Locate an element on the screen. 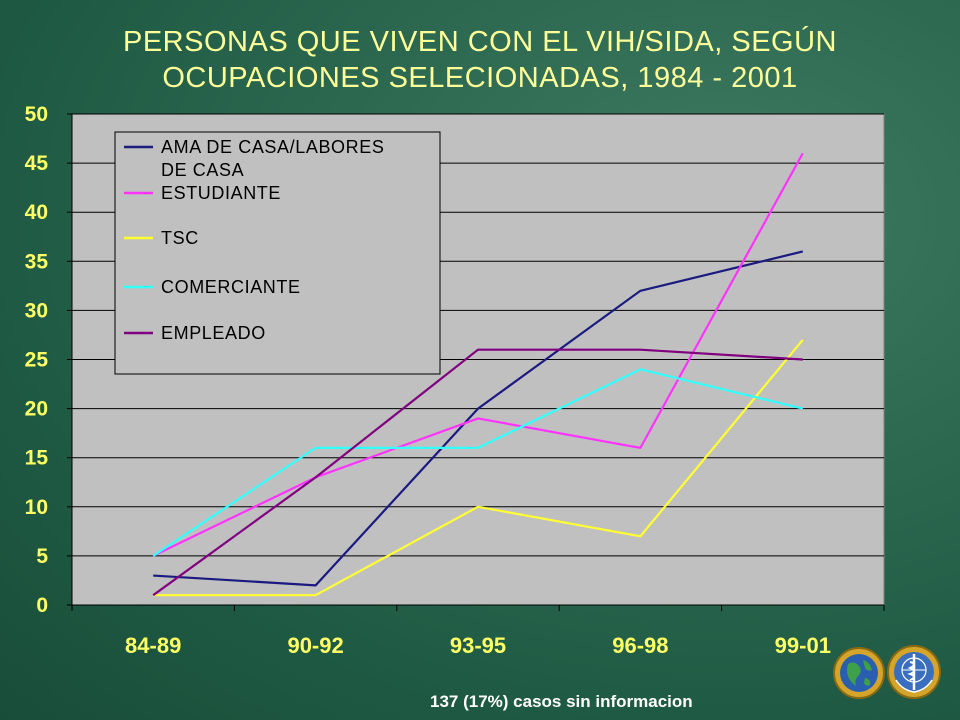 This screenshot has width=960, height=720. y-tick-label: 40 is located at coordinates (36, 212).